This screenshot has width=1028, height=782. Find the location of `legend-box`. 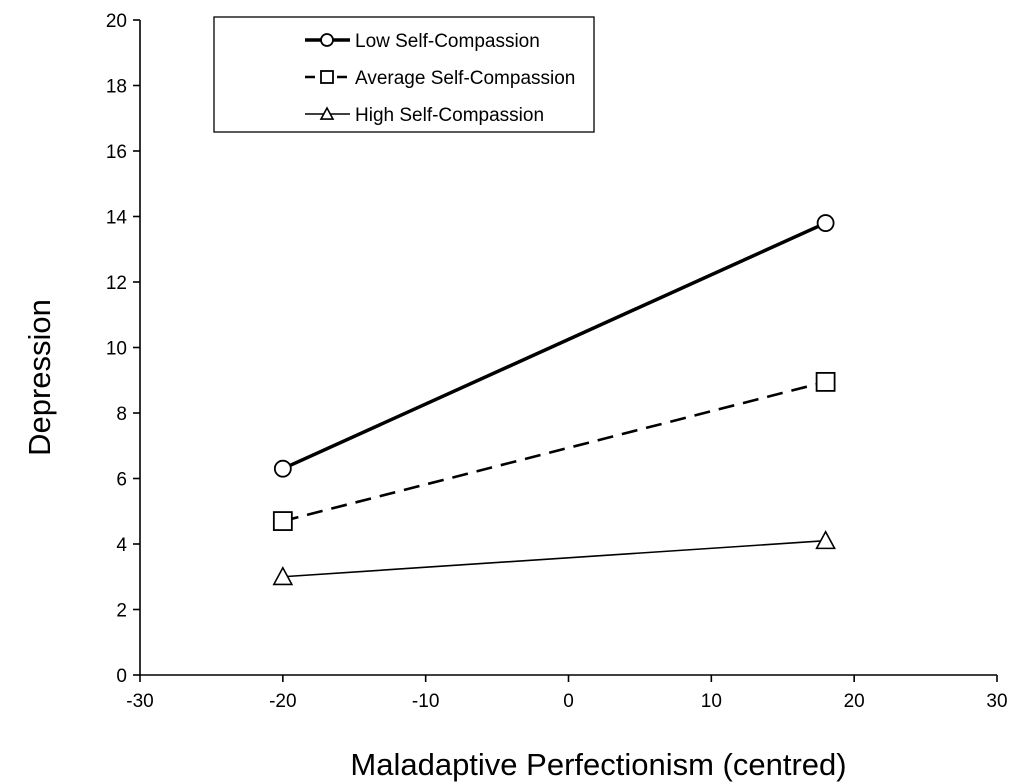

legend-box is located at coordinates (404, 74).